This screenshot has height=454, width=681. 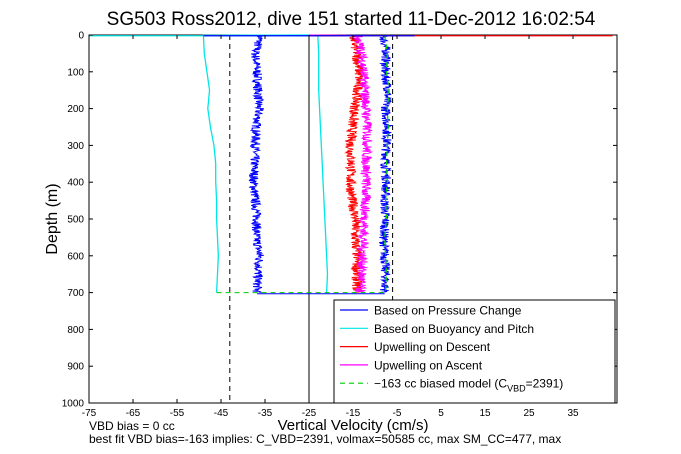 I want to click on x-tick-label: -15, so click(x=353, y=413).